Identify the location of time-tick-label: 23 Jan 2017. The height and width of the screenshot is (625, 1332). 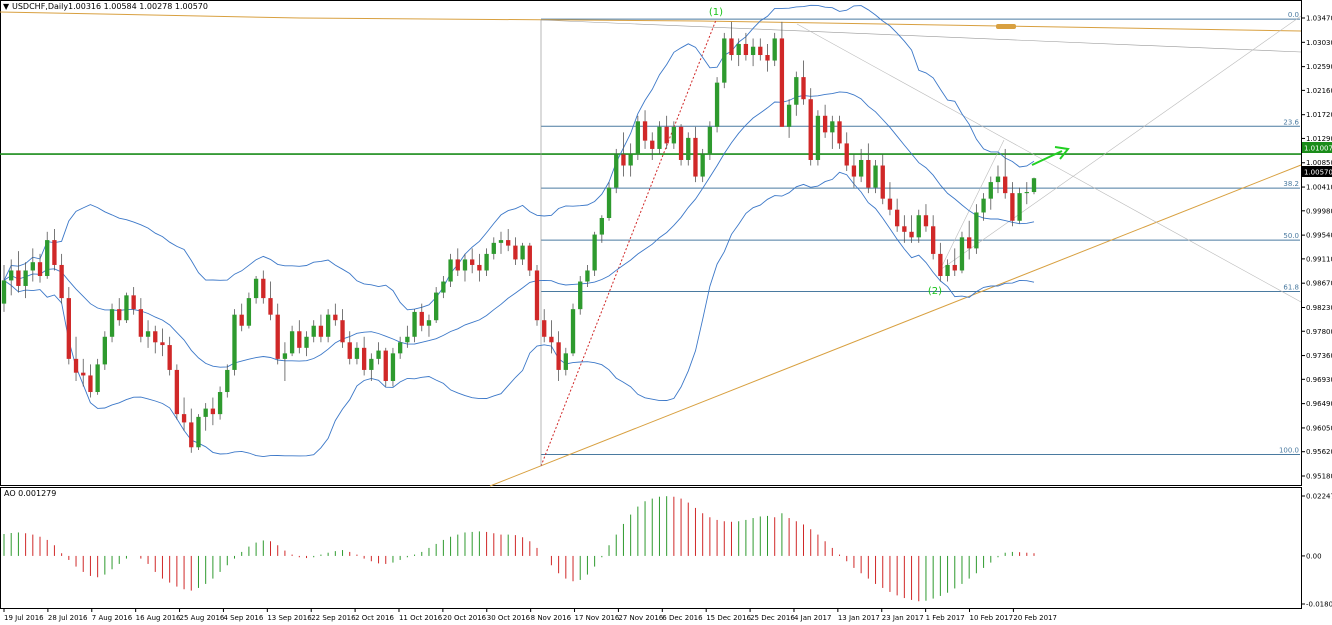
(903, 618).